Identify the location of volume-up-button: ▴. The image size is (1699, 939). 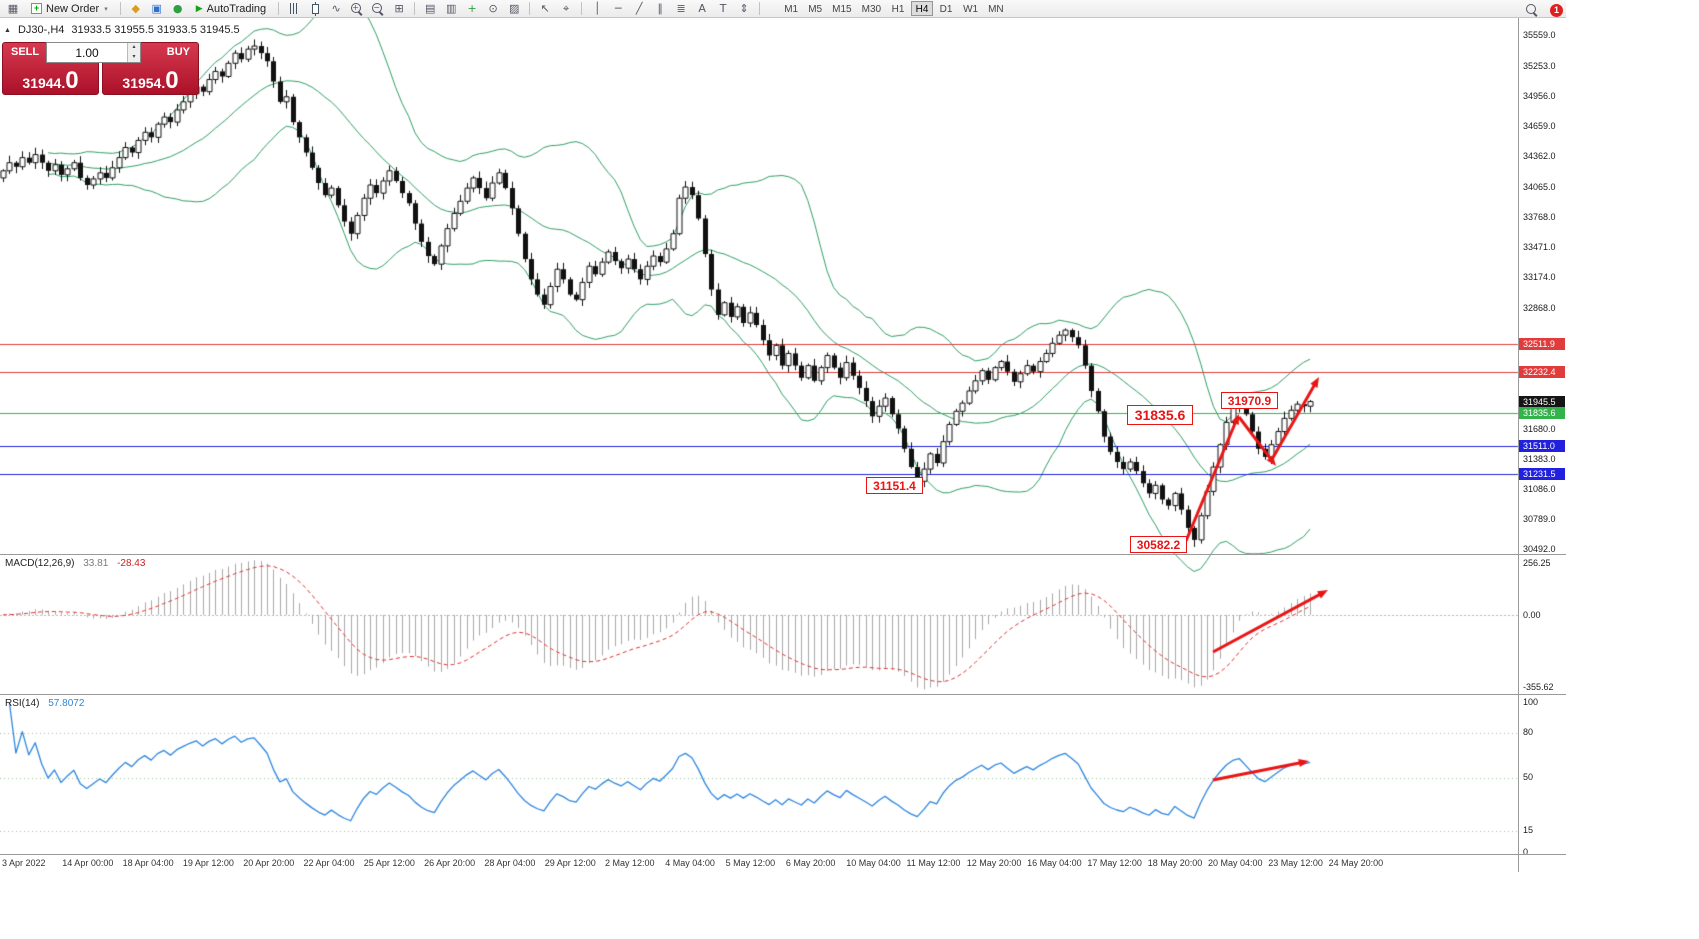
(134, 48).